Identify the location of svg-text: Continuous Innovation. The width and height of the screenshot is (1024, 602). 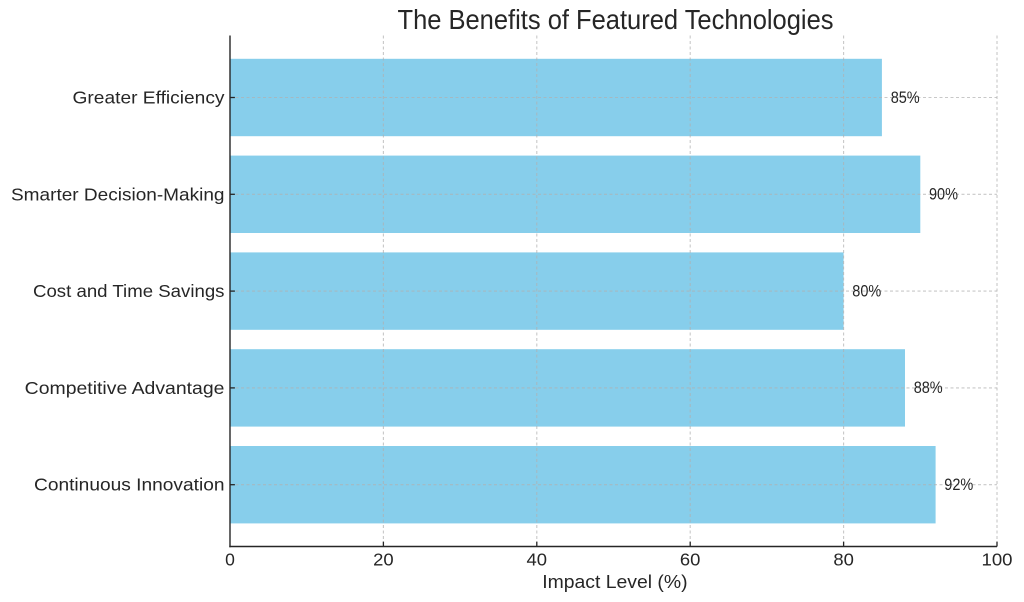
(129, 485).